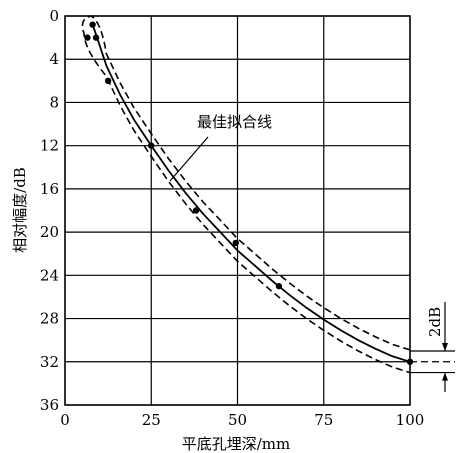 Image resolution: width=458 pixels, height=453 pixels. What do you see at coordinates (49, 405) in the screenshot?
I see `y-tick-label: 36` at bounding box center [49, 405].